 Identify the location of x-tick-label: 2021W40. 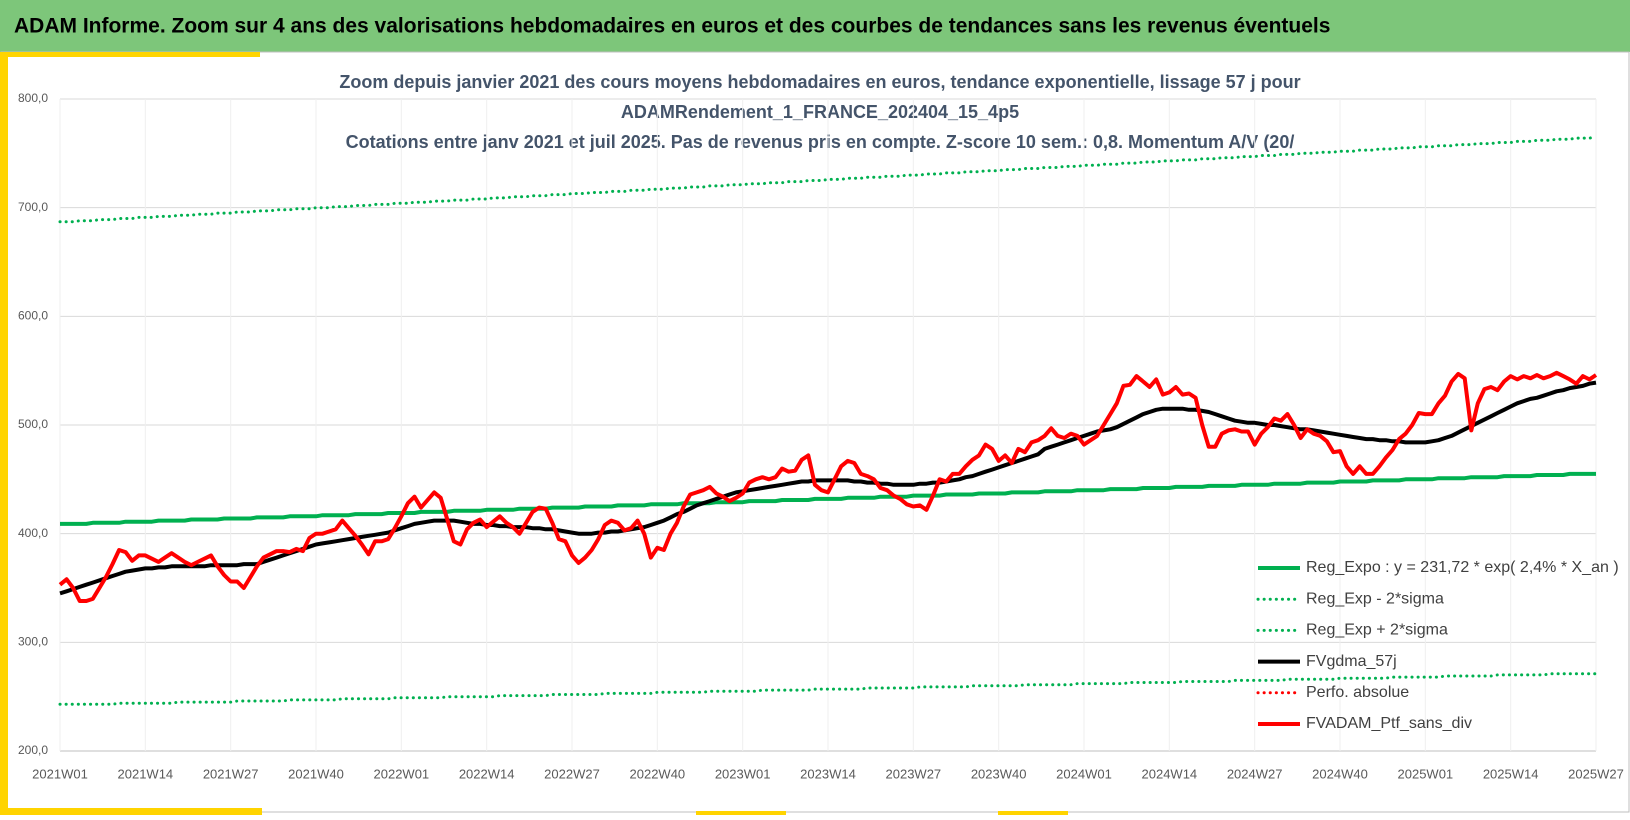
(316, 773).